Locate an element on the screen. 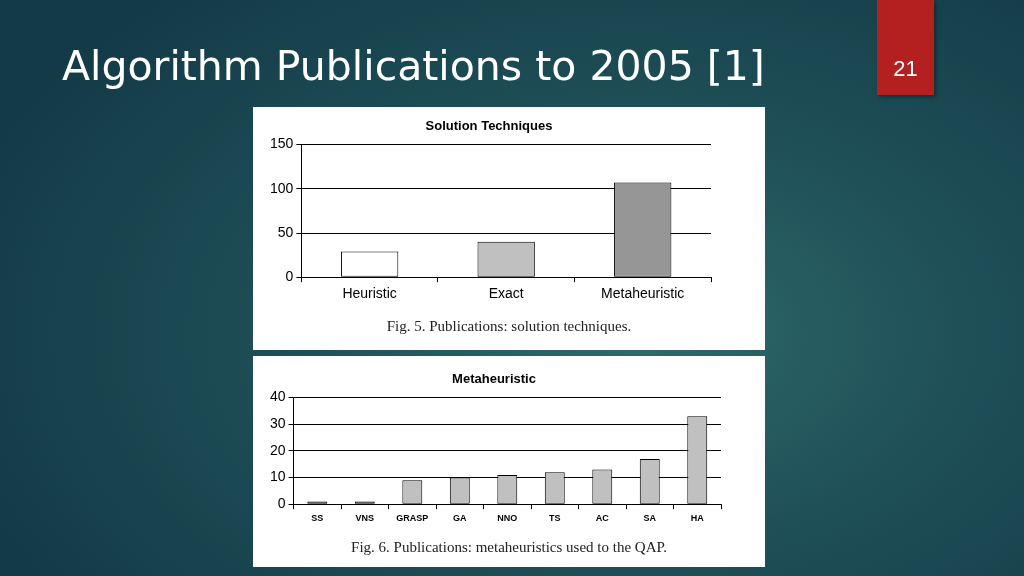 The height and width of the screenshot is (576, 1024). y-tick-label: 150 is located at coordinates (282, 143).